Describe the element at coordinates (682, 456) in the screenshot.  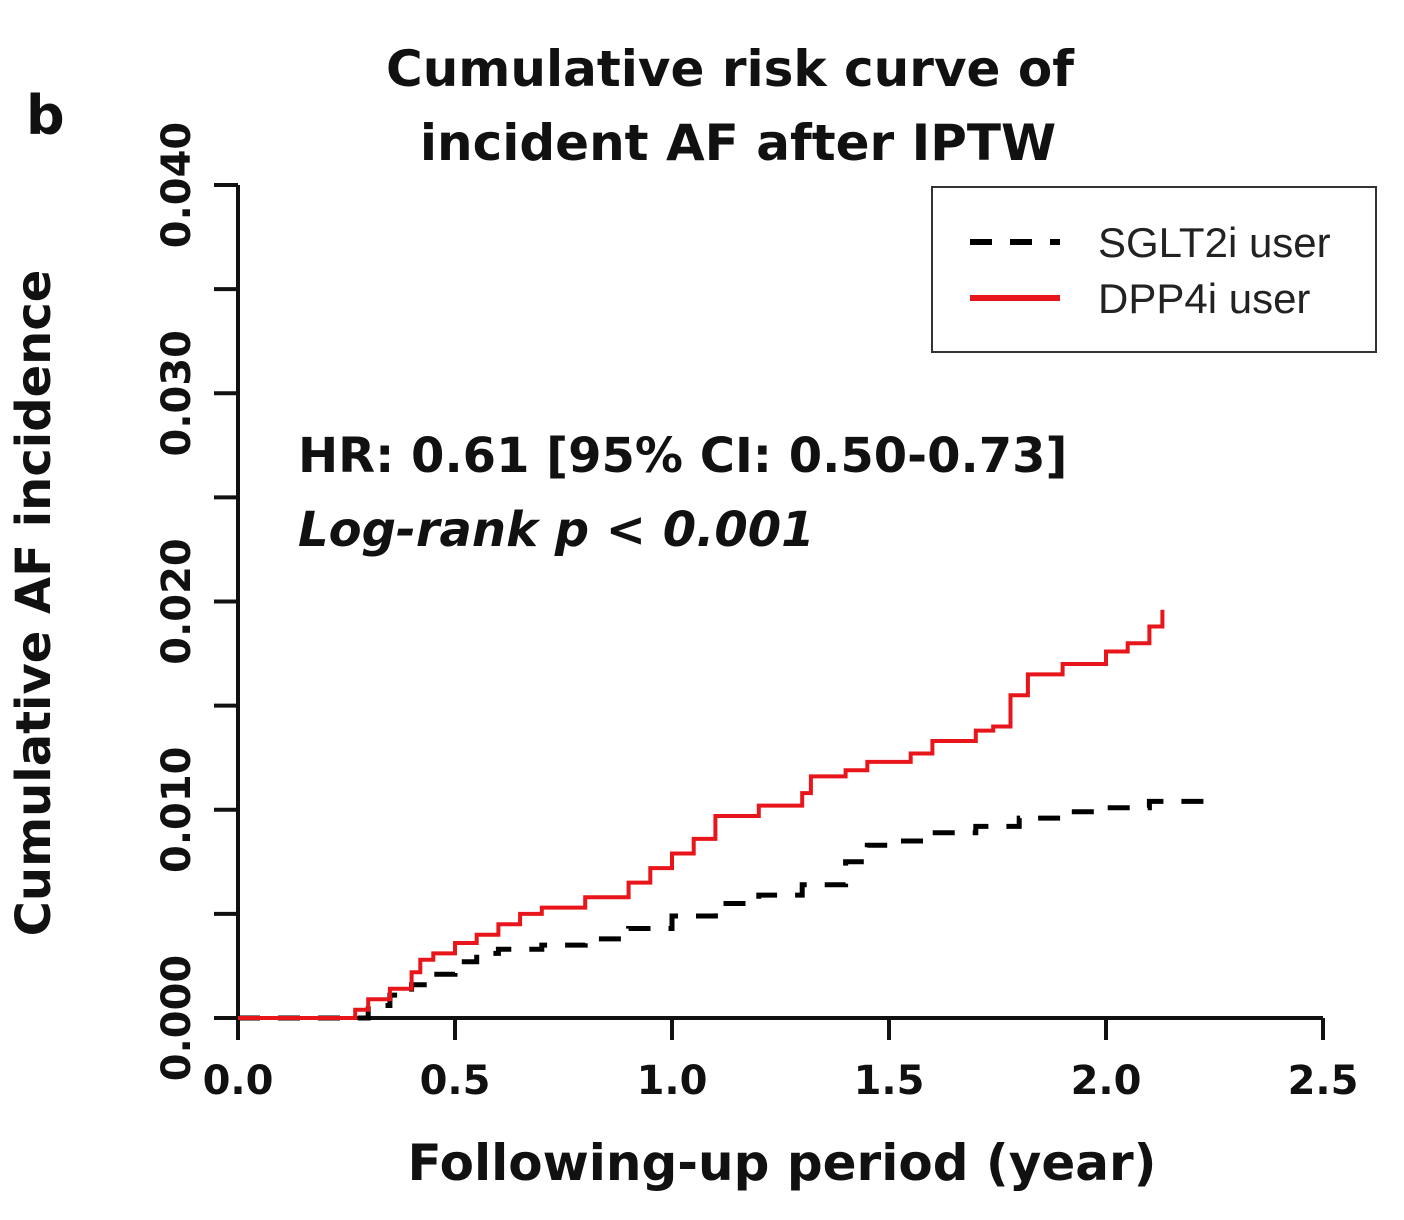
I see `hazard-ratio-annotation: HR: 0.61 [95% CI: 0.50-0.73]` at that location.